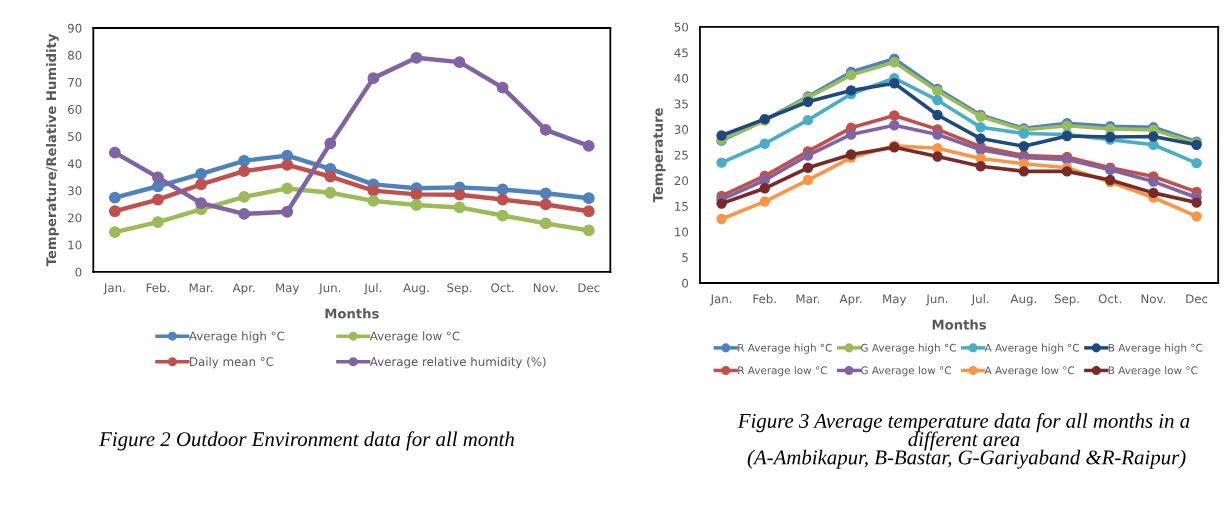 Image resolution: width=1228 pixels, height=528 pixels. What do you see at coordinates (963, 441) in the screenshot?
I see `caption: Figure 3 Average temperature data for all months in a different area (A-Ambikapur, B-Bastar, G-Gariyaband &R-Raipur)` at bounding box center [963, 441].